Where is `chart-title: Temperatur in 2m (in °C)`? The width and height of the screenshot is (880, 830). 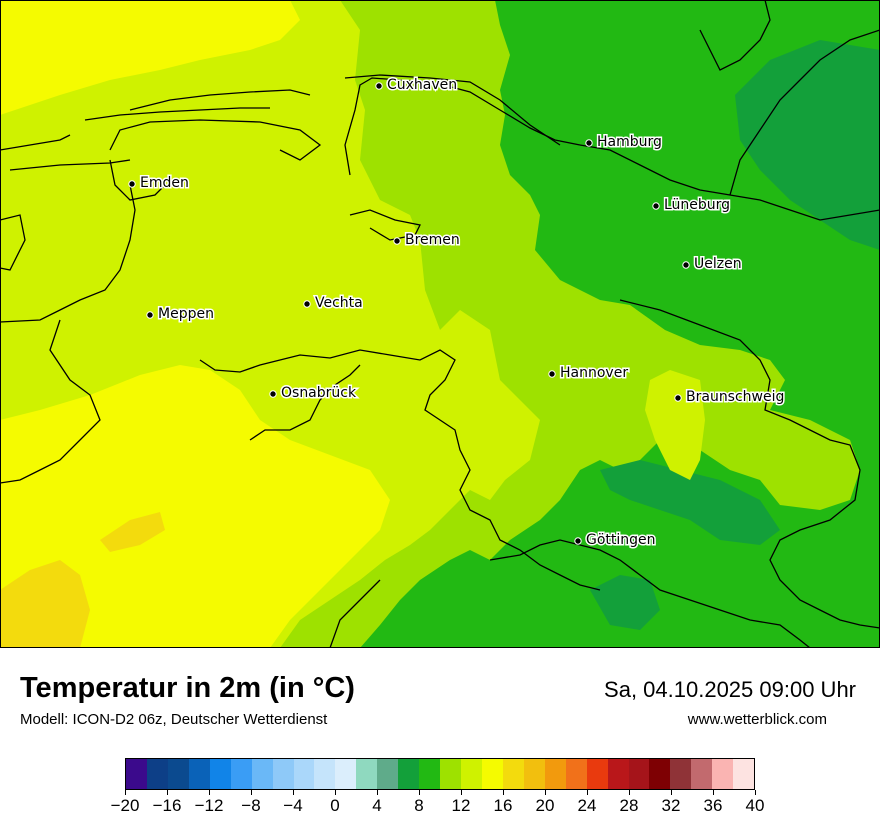 chart-title: Temperatur in 2m (in °C) is located at coordinates (187, 688).